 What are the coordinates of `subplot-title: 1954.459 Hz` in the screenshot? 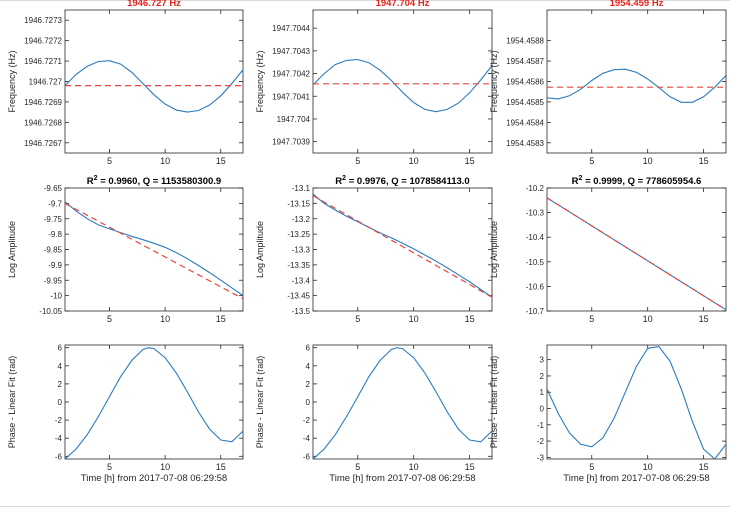 It's located at (637, 4).